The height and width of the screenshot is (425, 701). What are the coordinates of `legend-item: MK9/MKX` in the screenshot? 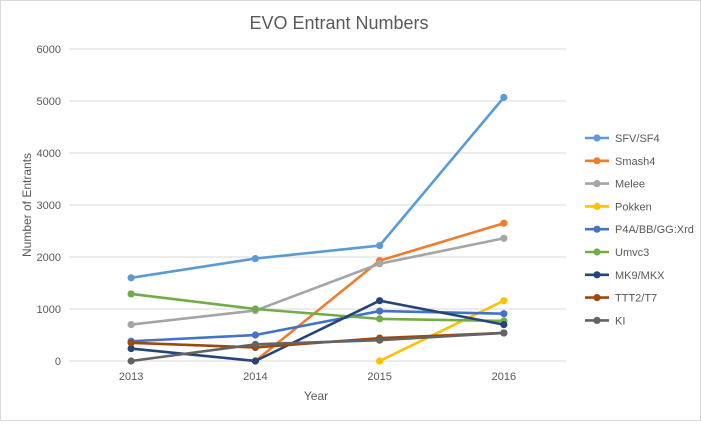 It's located at (625, 276).